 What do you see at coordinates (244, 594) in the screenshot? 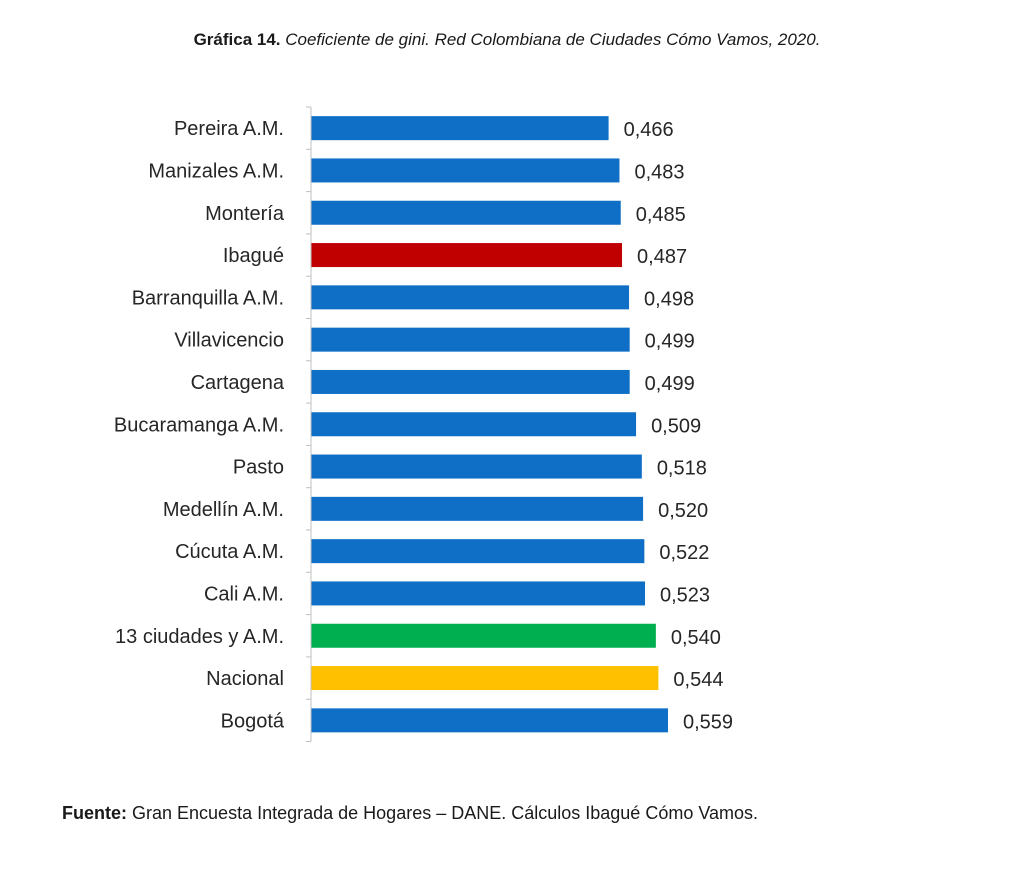
I see `category-label: Cali A.M.` at bounding box center [244, 594].